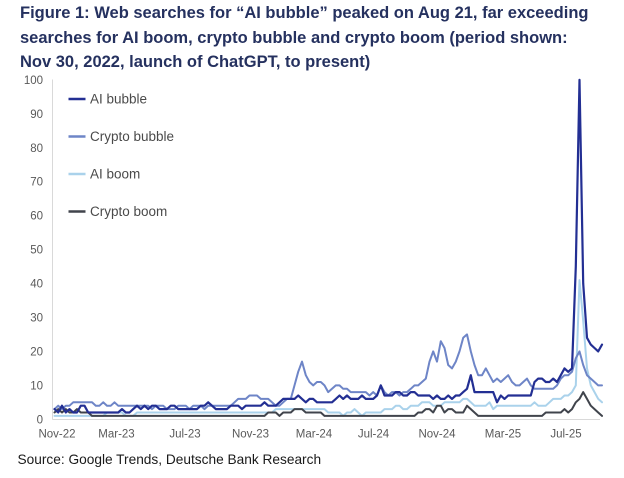 This screenshot has height=478, width=624. Describe the element at coordinates (36, 386) in the screenshot. I see `svg-text: 10` at that location.